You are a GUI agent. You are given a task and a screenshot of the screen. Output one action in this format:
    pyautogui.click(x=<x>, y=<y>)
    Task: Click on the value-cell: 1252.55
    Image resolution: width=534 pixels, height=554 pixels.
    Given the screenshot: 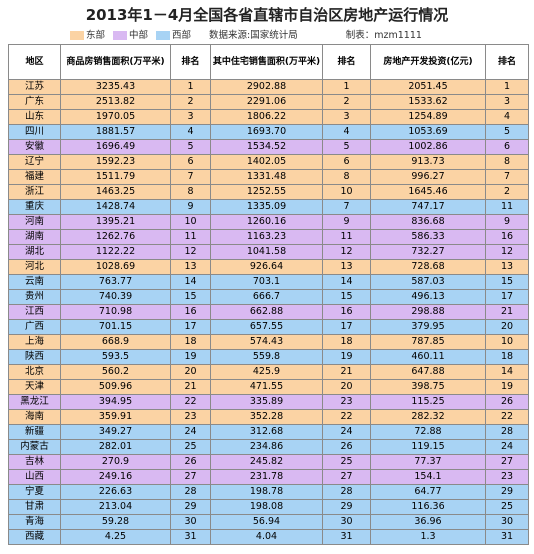 What is the action you would take?
    pyautogui.click(x=266, y=192)
    